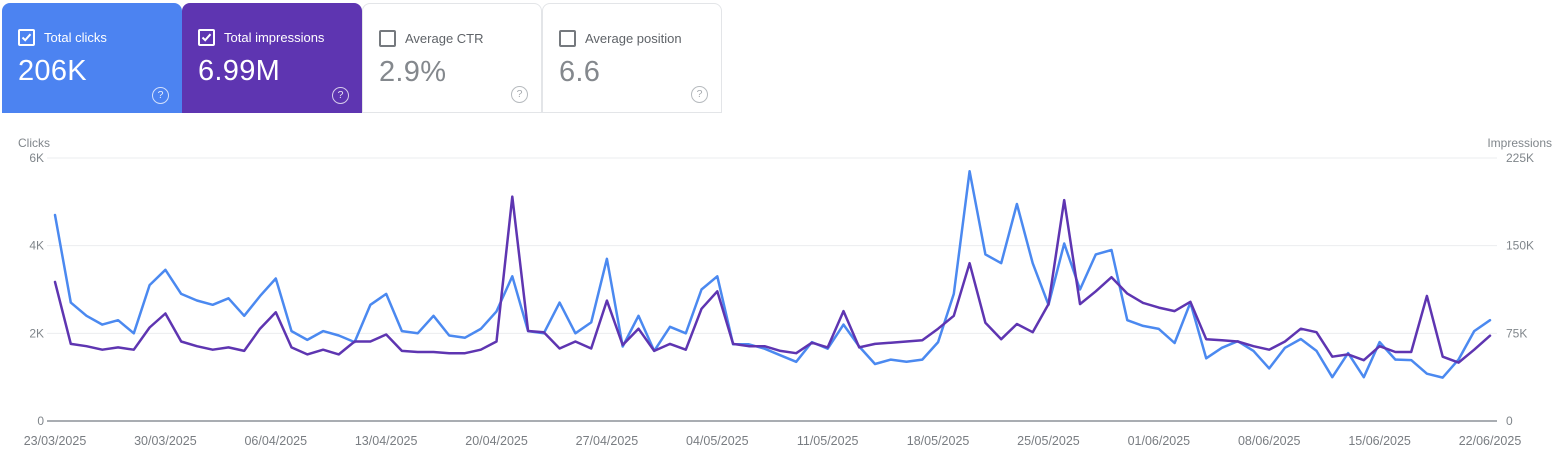 The image size is (1557, 474). Describe the element at coordinates (444, 38) in the screenshot. I see `metric-card-label: Average CTR` at that location.